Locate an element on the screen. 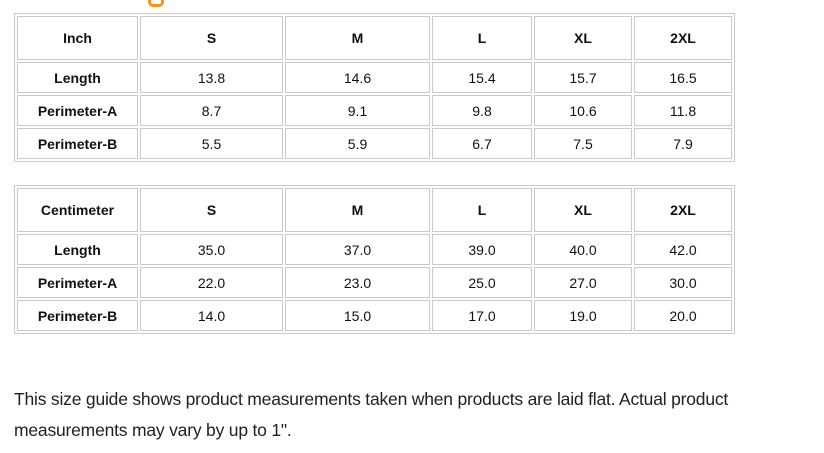 The height and width of the screenshot is (453, 824). table-cell: 6.7 is located at coordinates (482, 143).